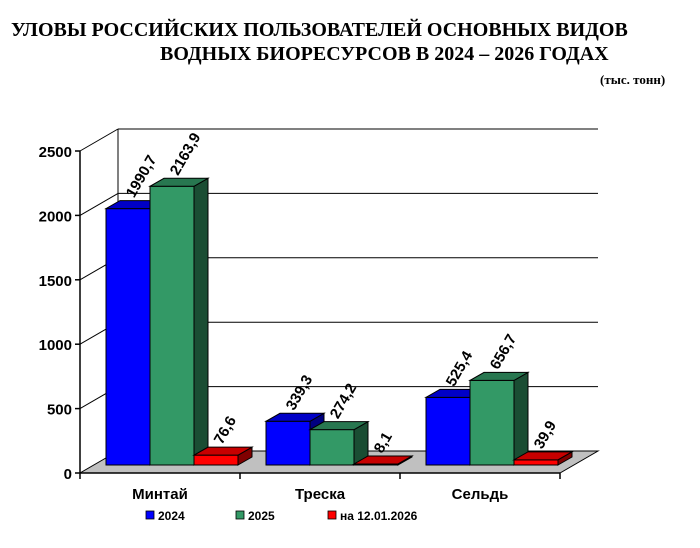 Image resolution: width=700 pixels, height=548 pixels. Describe the element at coordinates (55, 152) in the screenshot. I see `y-tick-label: 2500` at that location.